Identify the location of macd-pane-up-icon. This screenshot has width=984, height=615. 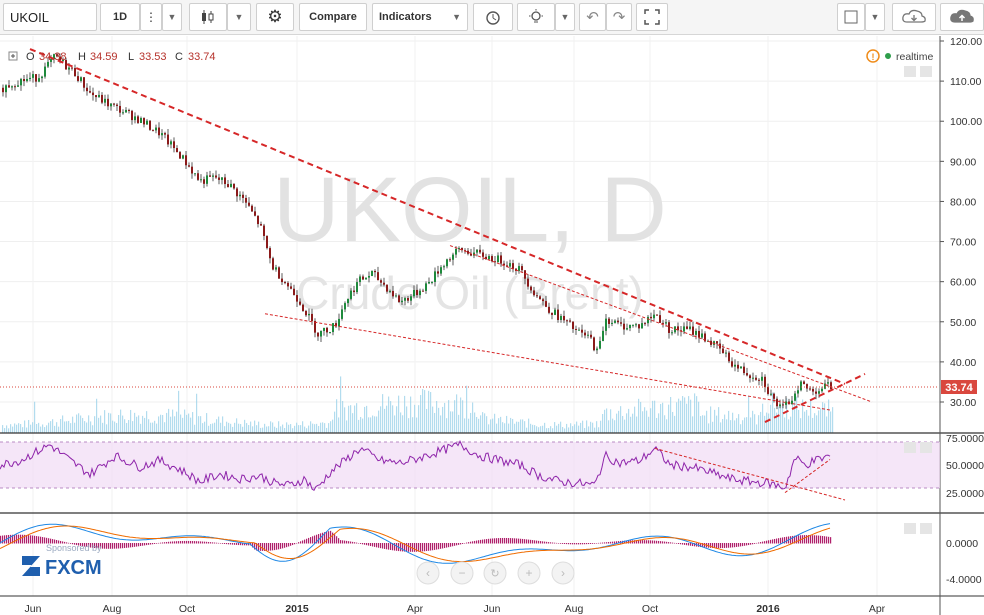
(910, 528).